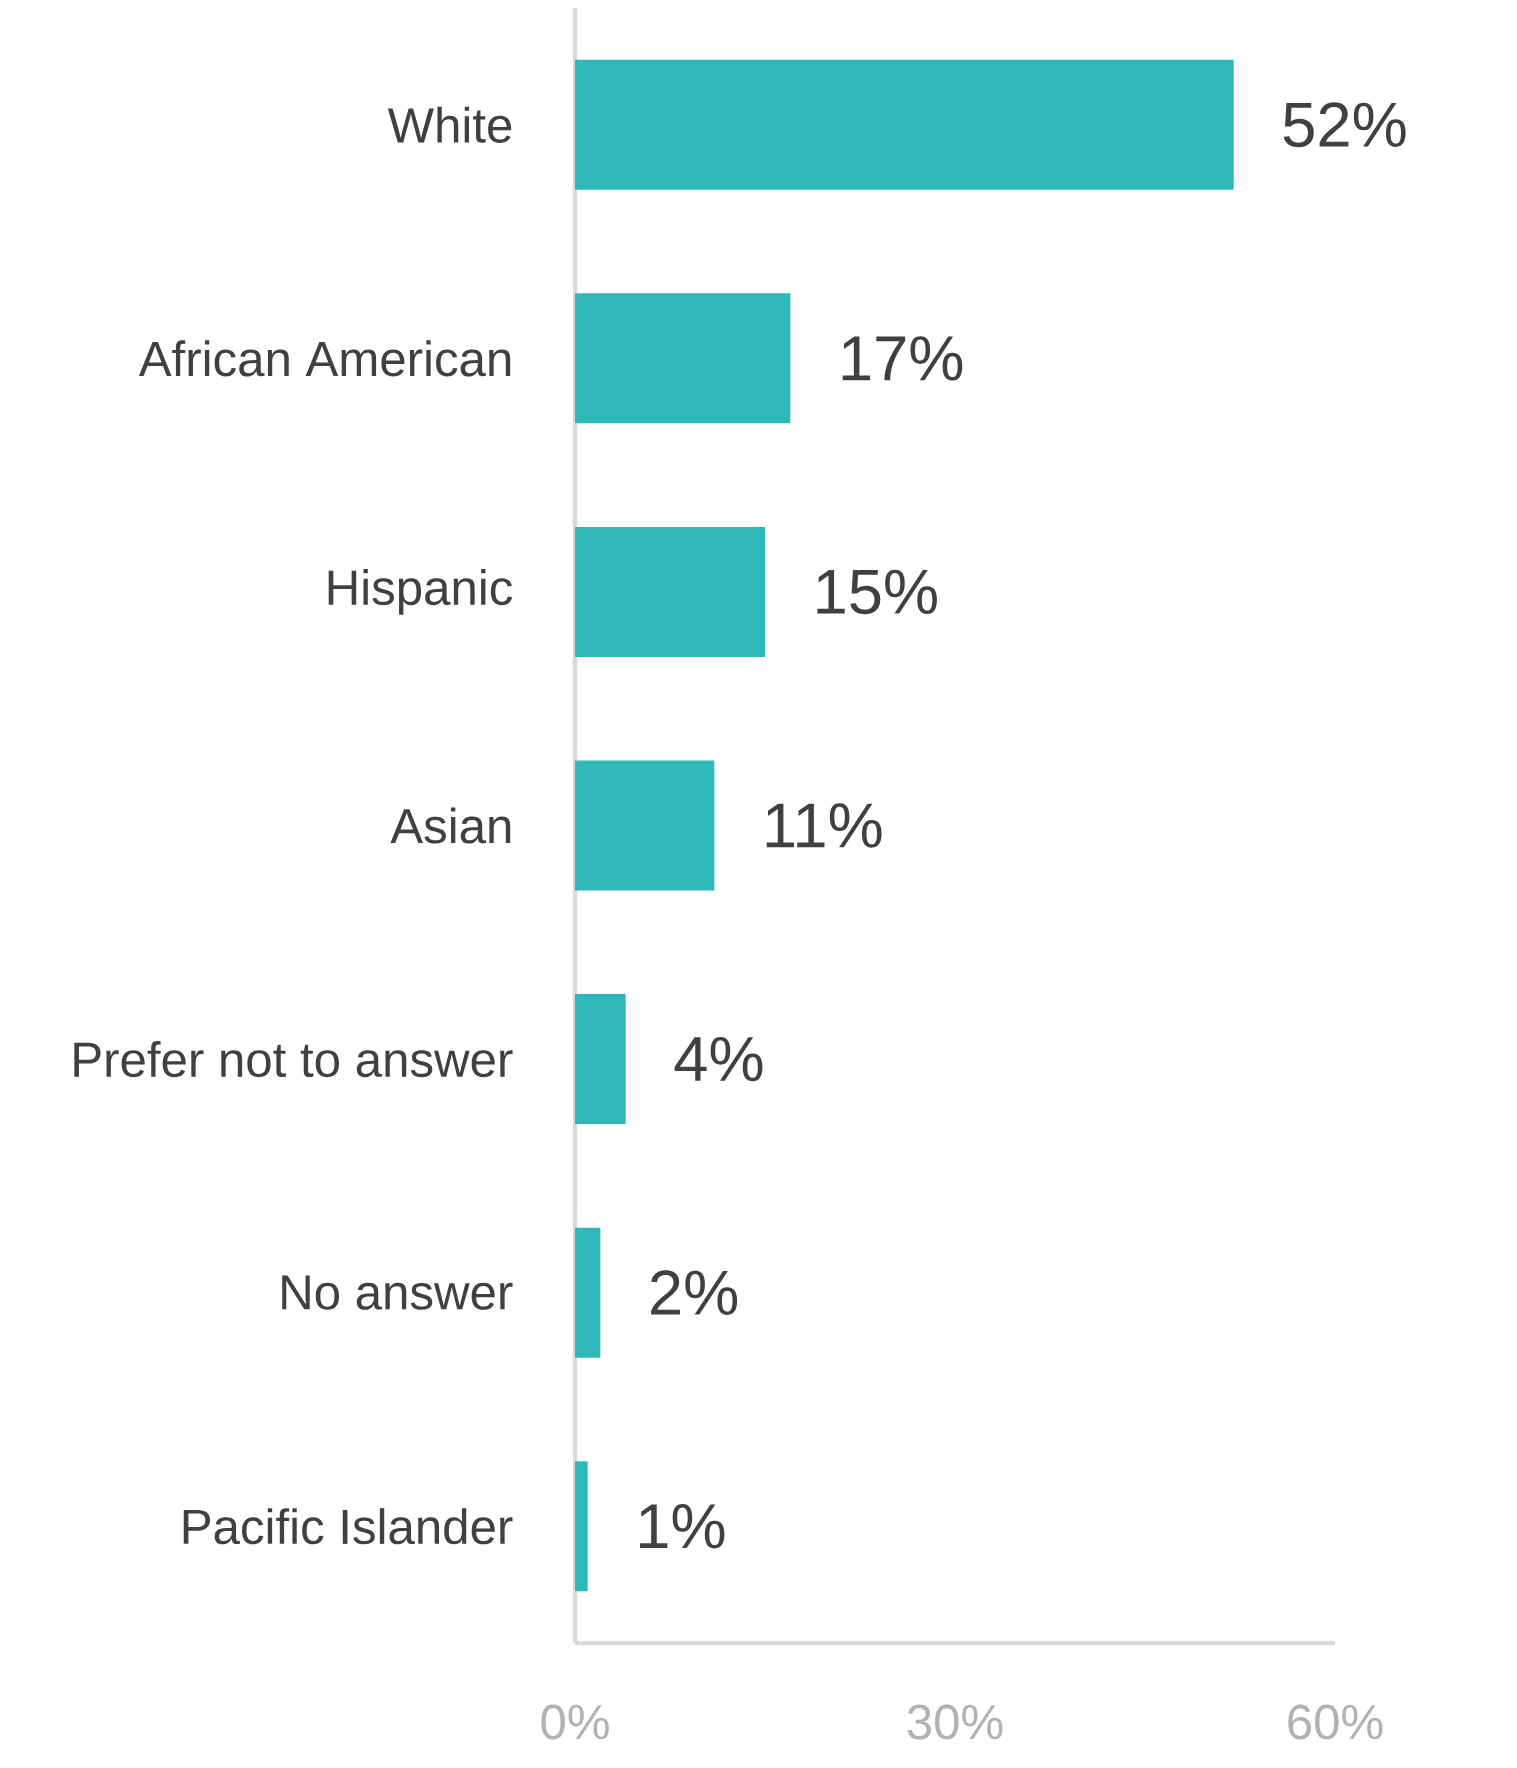 Image resolution: width=1517 pixels, height=1768 pixels. Describe the element at coordinates (877, 592) in the screenshot. I see `data-label: 15%` at that location.